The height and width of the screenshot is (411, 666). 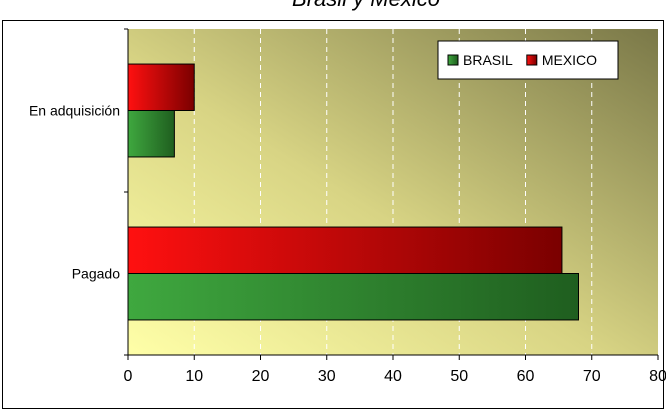 I want to click on x-tick-label-6: 60, so click(x=526, y=376).